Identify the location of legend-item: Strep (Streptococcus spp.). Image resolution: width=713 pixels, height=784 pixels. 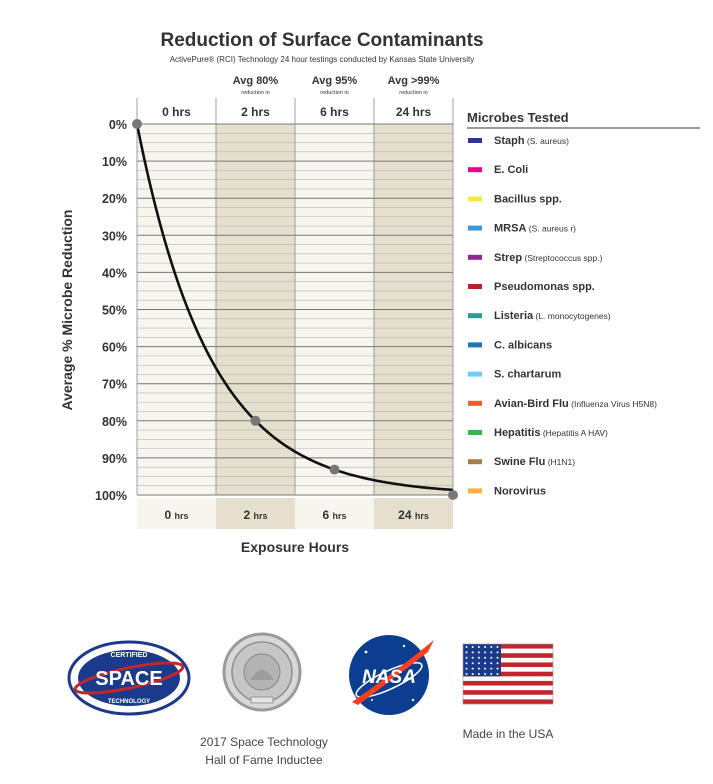
(548, 258).